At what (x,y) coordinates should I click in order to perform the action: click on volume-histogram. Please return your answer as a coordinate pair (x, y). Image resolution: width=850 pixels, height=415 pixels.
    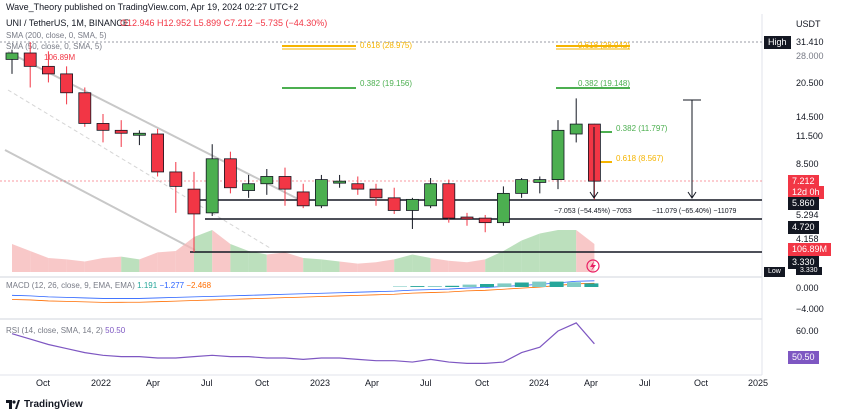
    Looking at the image, I should click on (303, 251).